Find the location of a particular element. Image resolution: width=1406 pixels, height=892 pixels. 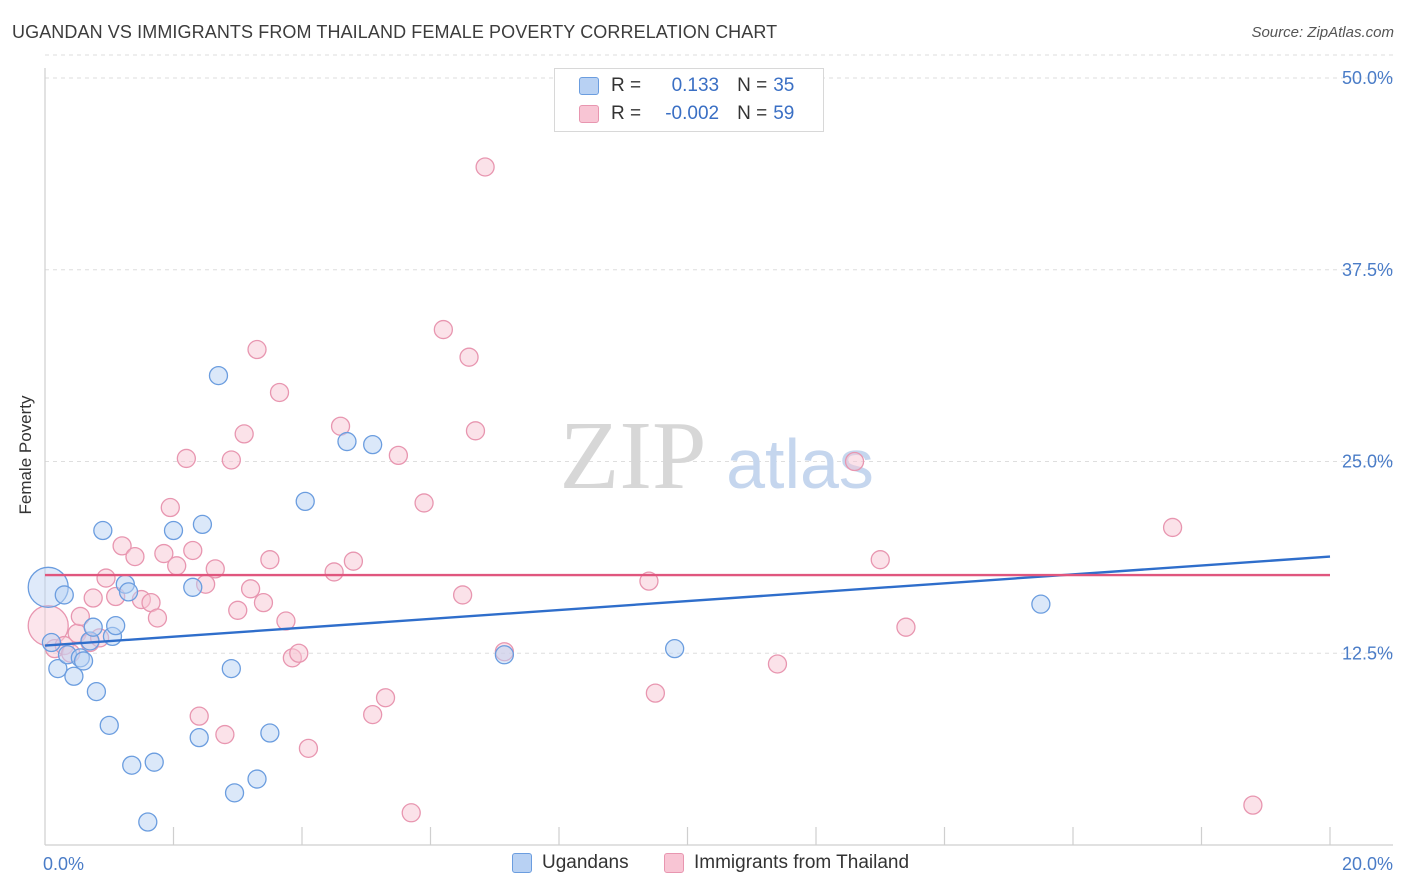

series-legend-thailand: Immigrants from Thailand is located at coordinates (786, 863).